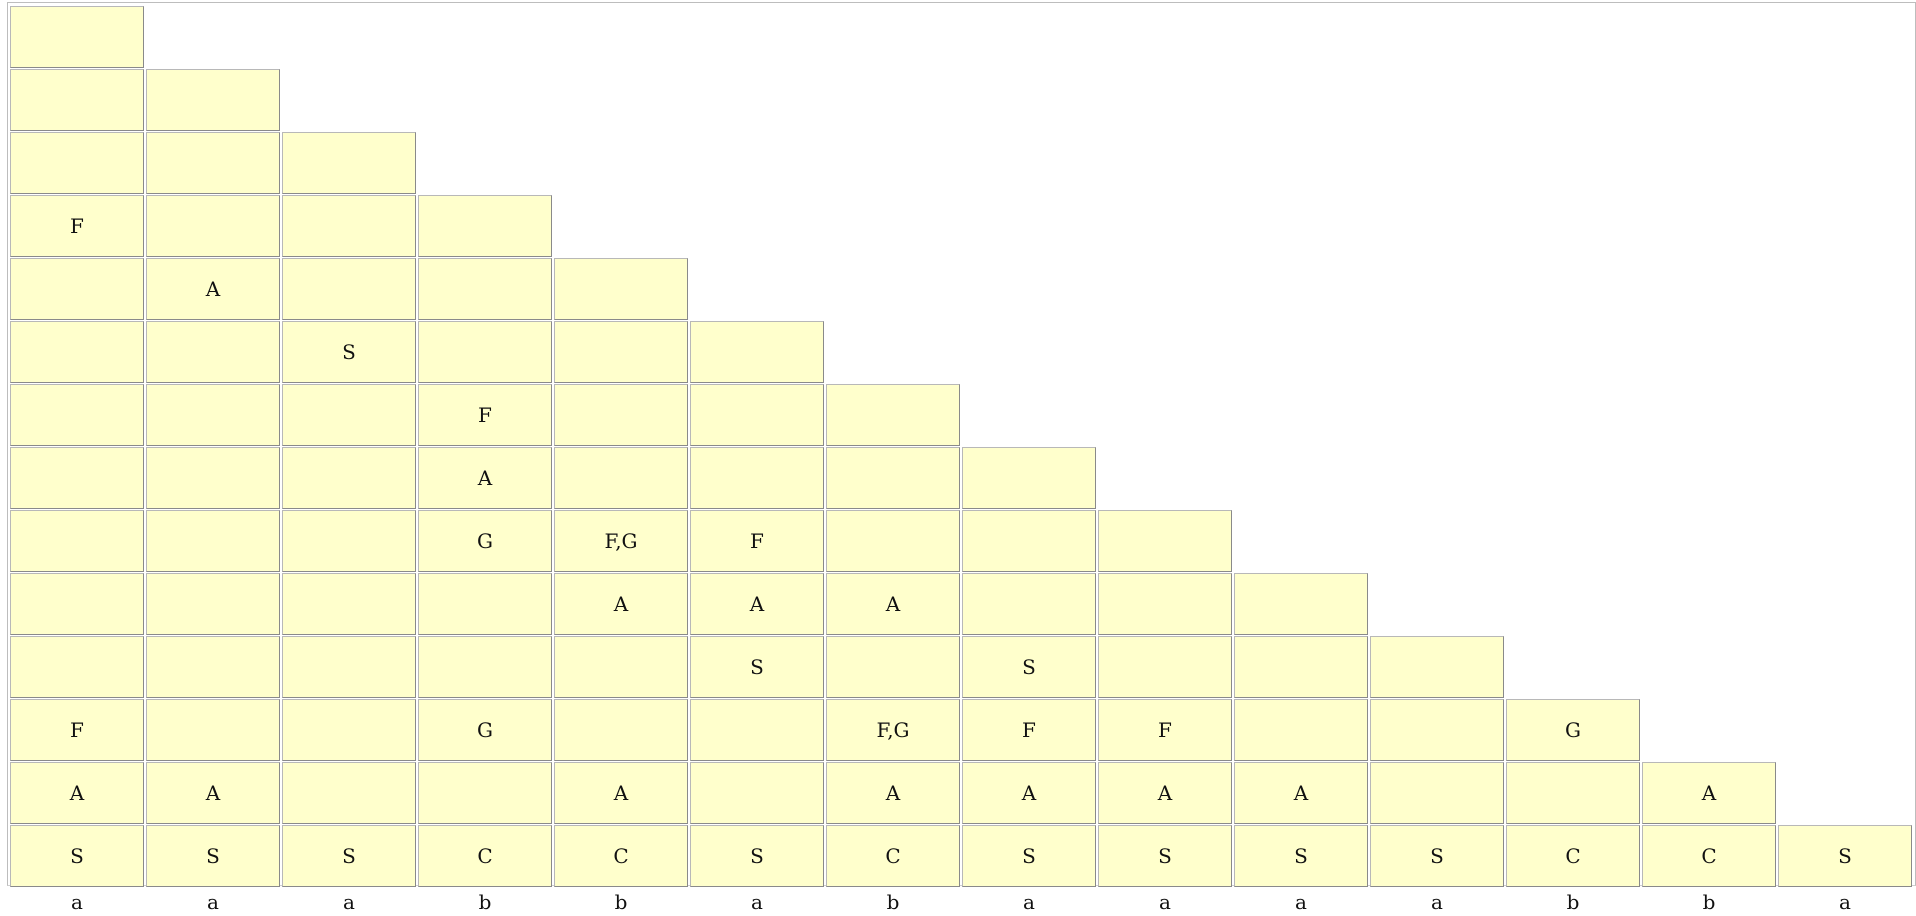  Describe the element at coordinates (485, 541) in the screenshot. I see `chart-cell: G` at that location.